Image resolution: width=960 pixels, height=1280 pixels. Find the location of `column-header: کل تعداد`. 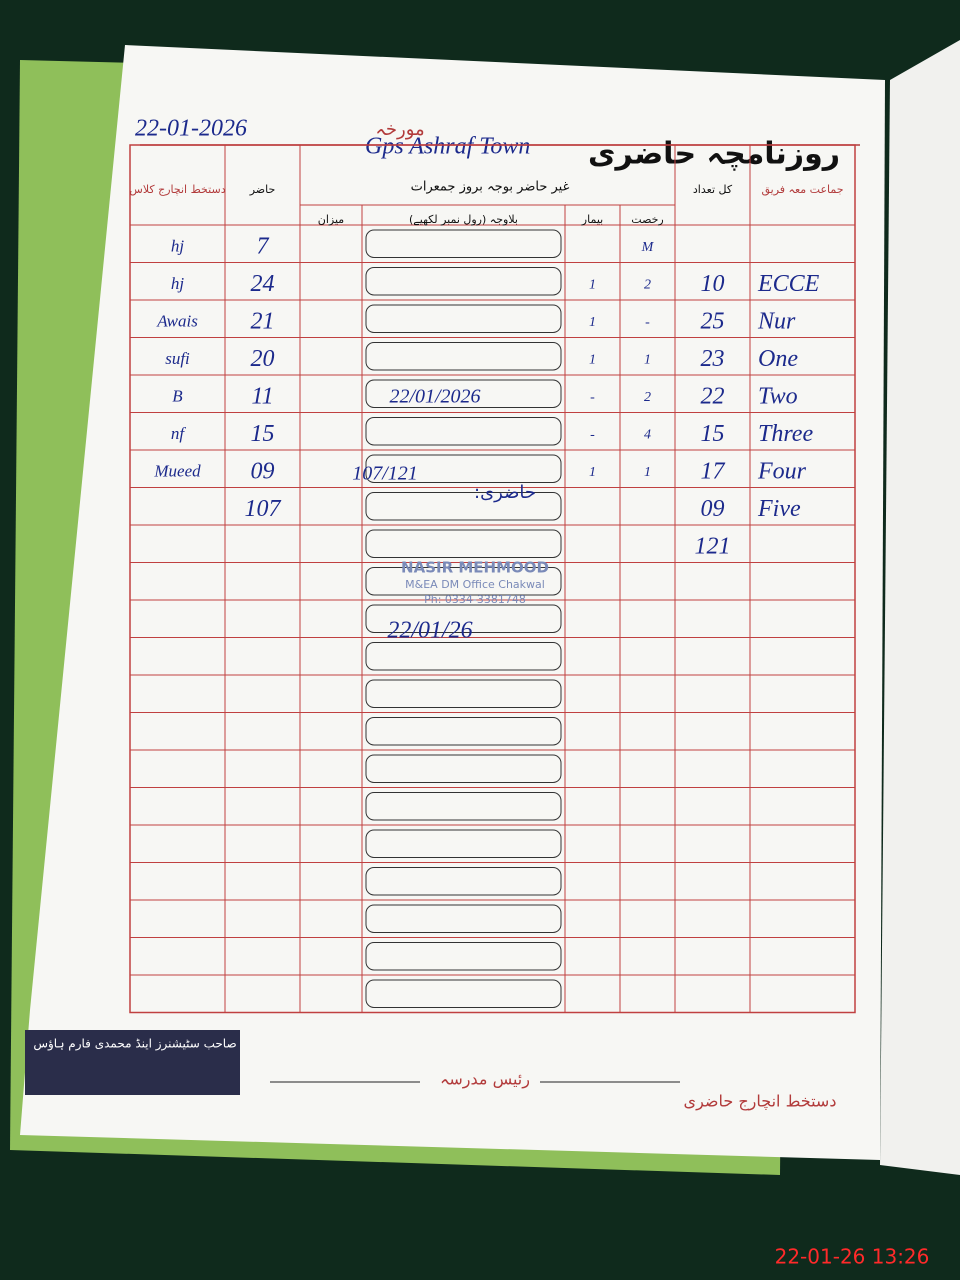

column-header: کل تعداد is located at coordinates (713, 189).